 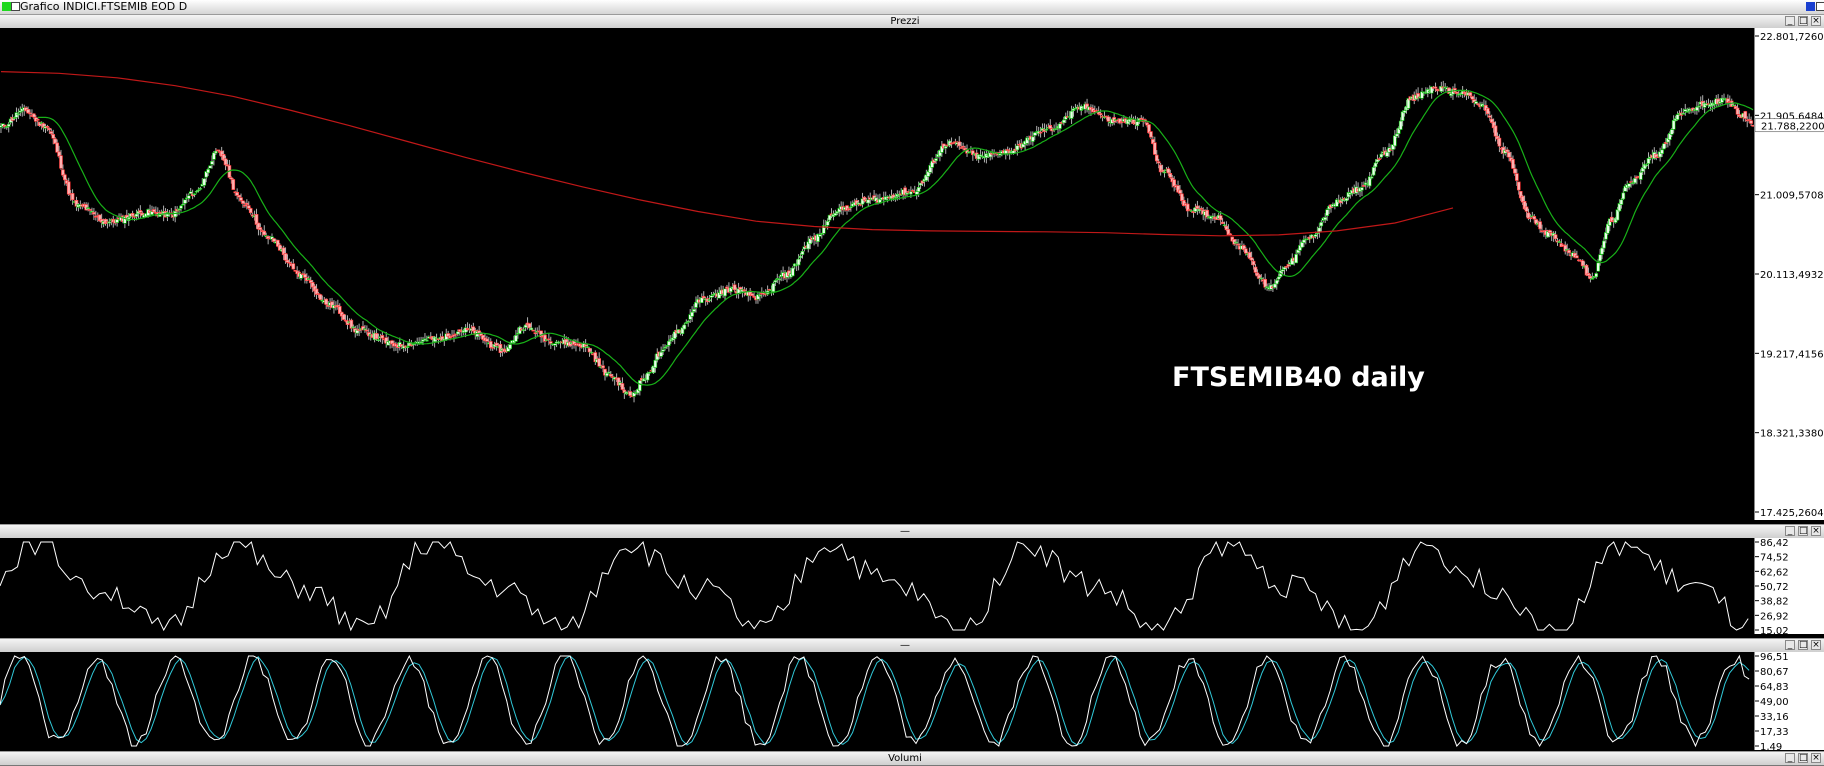 I want to click on volume-pane-maximize-button: □, so click(x=1803, y=758).